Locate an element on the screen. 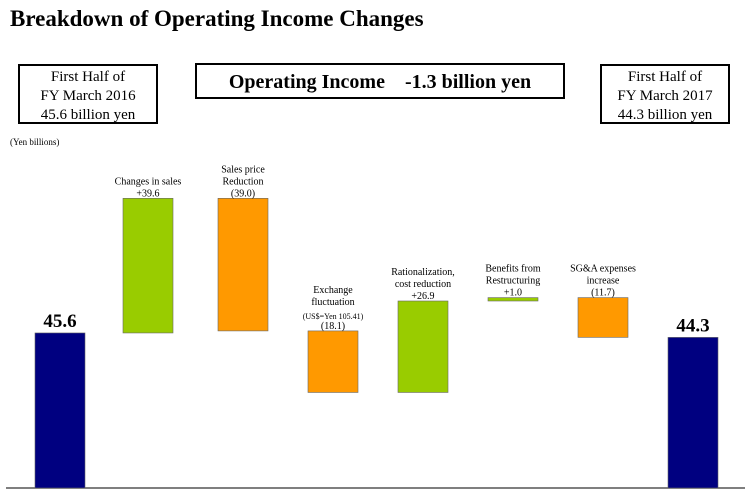  end-box-line-1: First Half of is located at coordinates (665, 77).